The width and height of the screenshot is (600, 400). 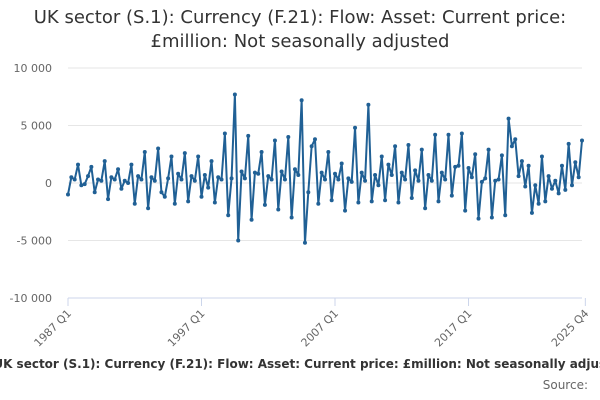 I want to click on y-tick-label: -10 000, so click(x=31, y=298).